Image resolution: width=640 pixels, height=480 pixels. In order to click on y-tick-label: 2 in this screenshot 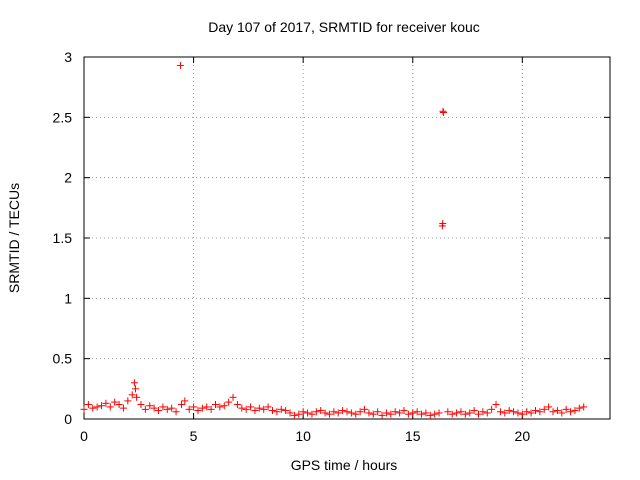, I will do `click(68, 178)`.